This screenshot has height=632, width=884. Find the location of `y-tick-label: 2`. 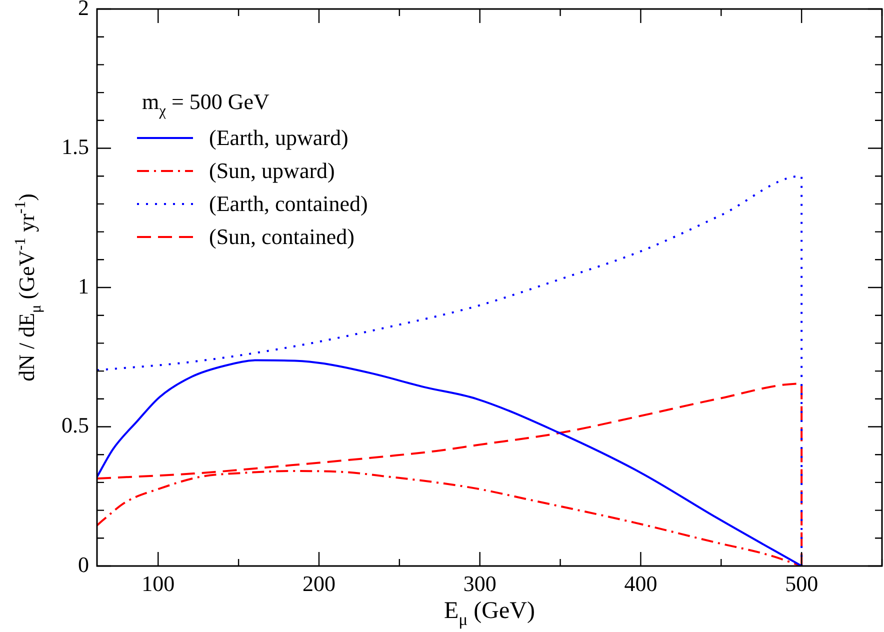

y-tick-label: 2 is located at coordinates (83, 10).